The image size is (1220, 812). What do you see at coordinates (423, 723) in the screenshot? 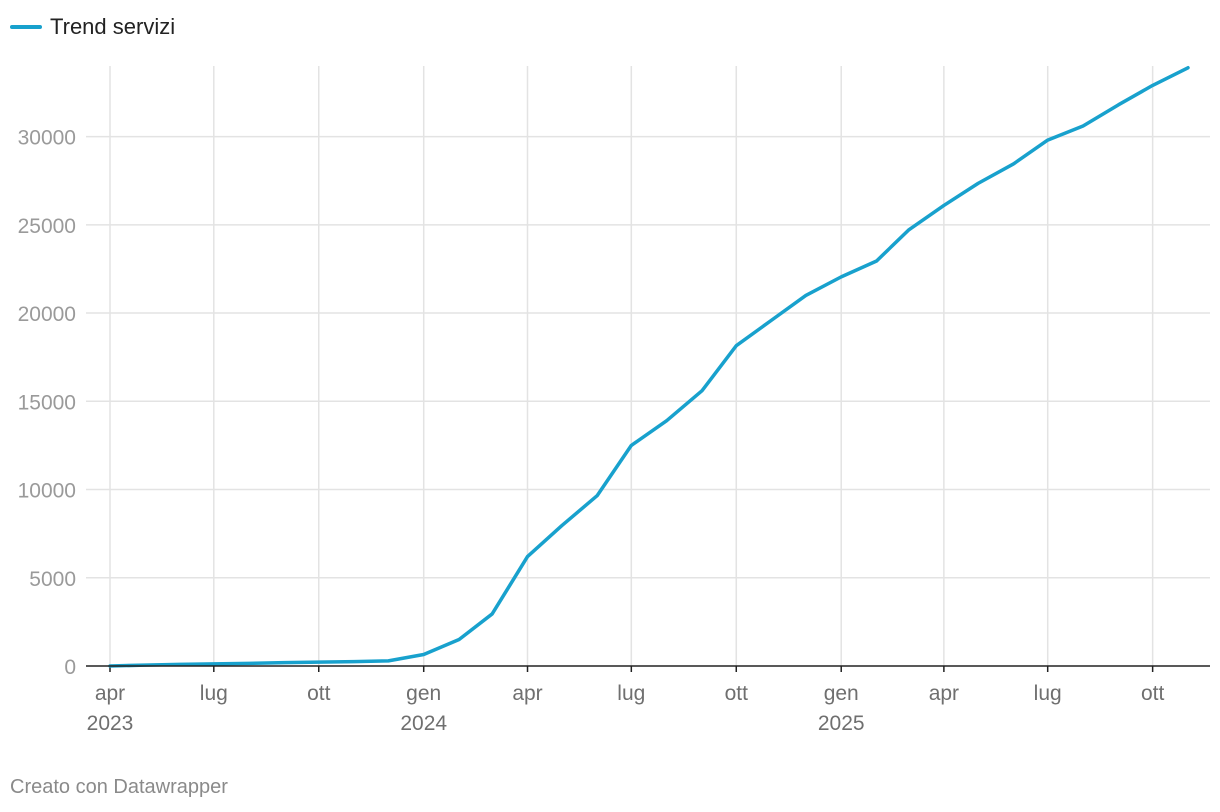
I see `x-tick-year-label: 2024` at bounding box center [423, 723].